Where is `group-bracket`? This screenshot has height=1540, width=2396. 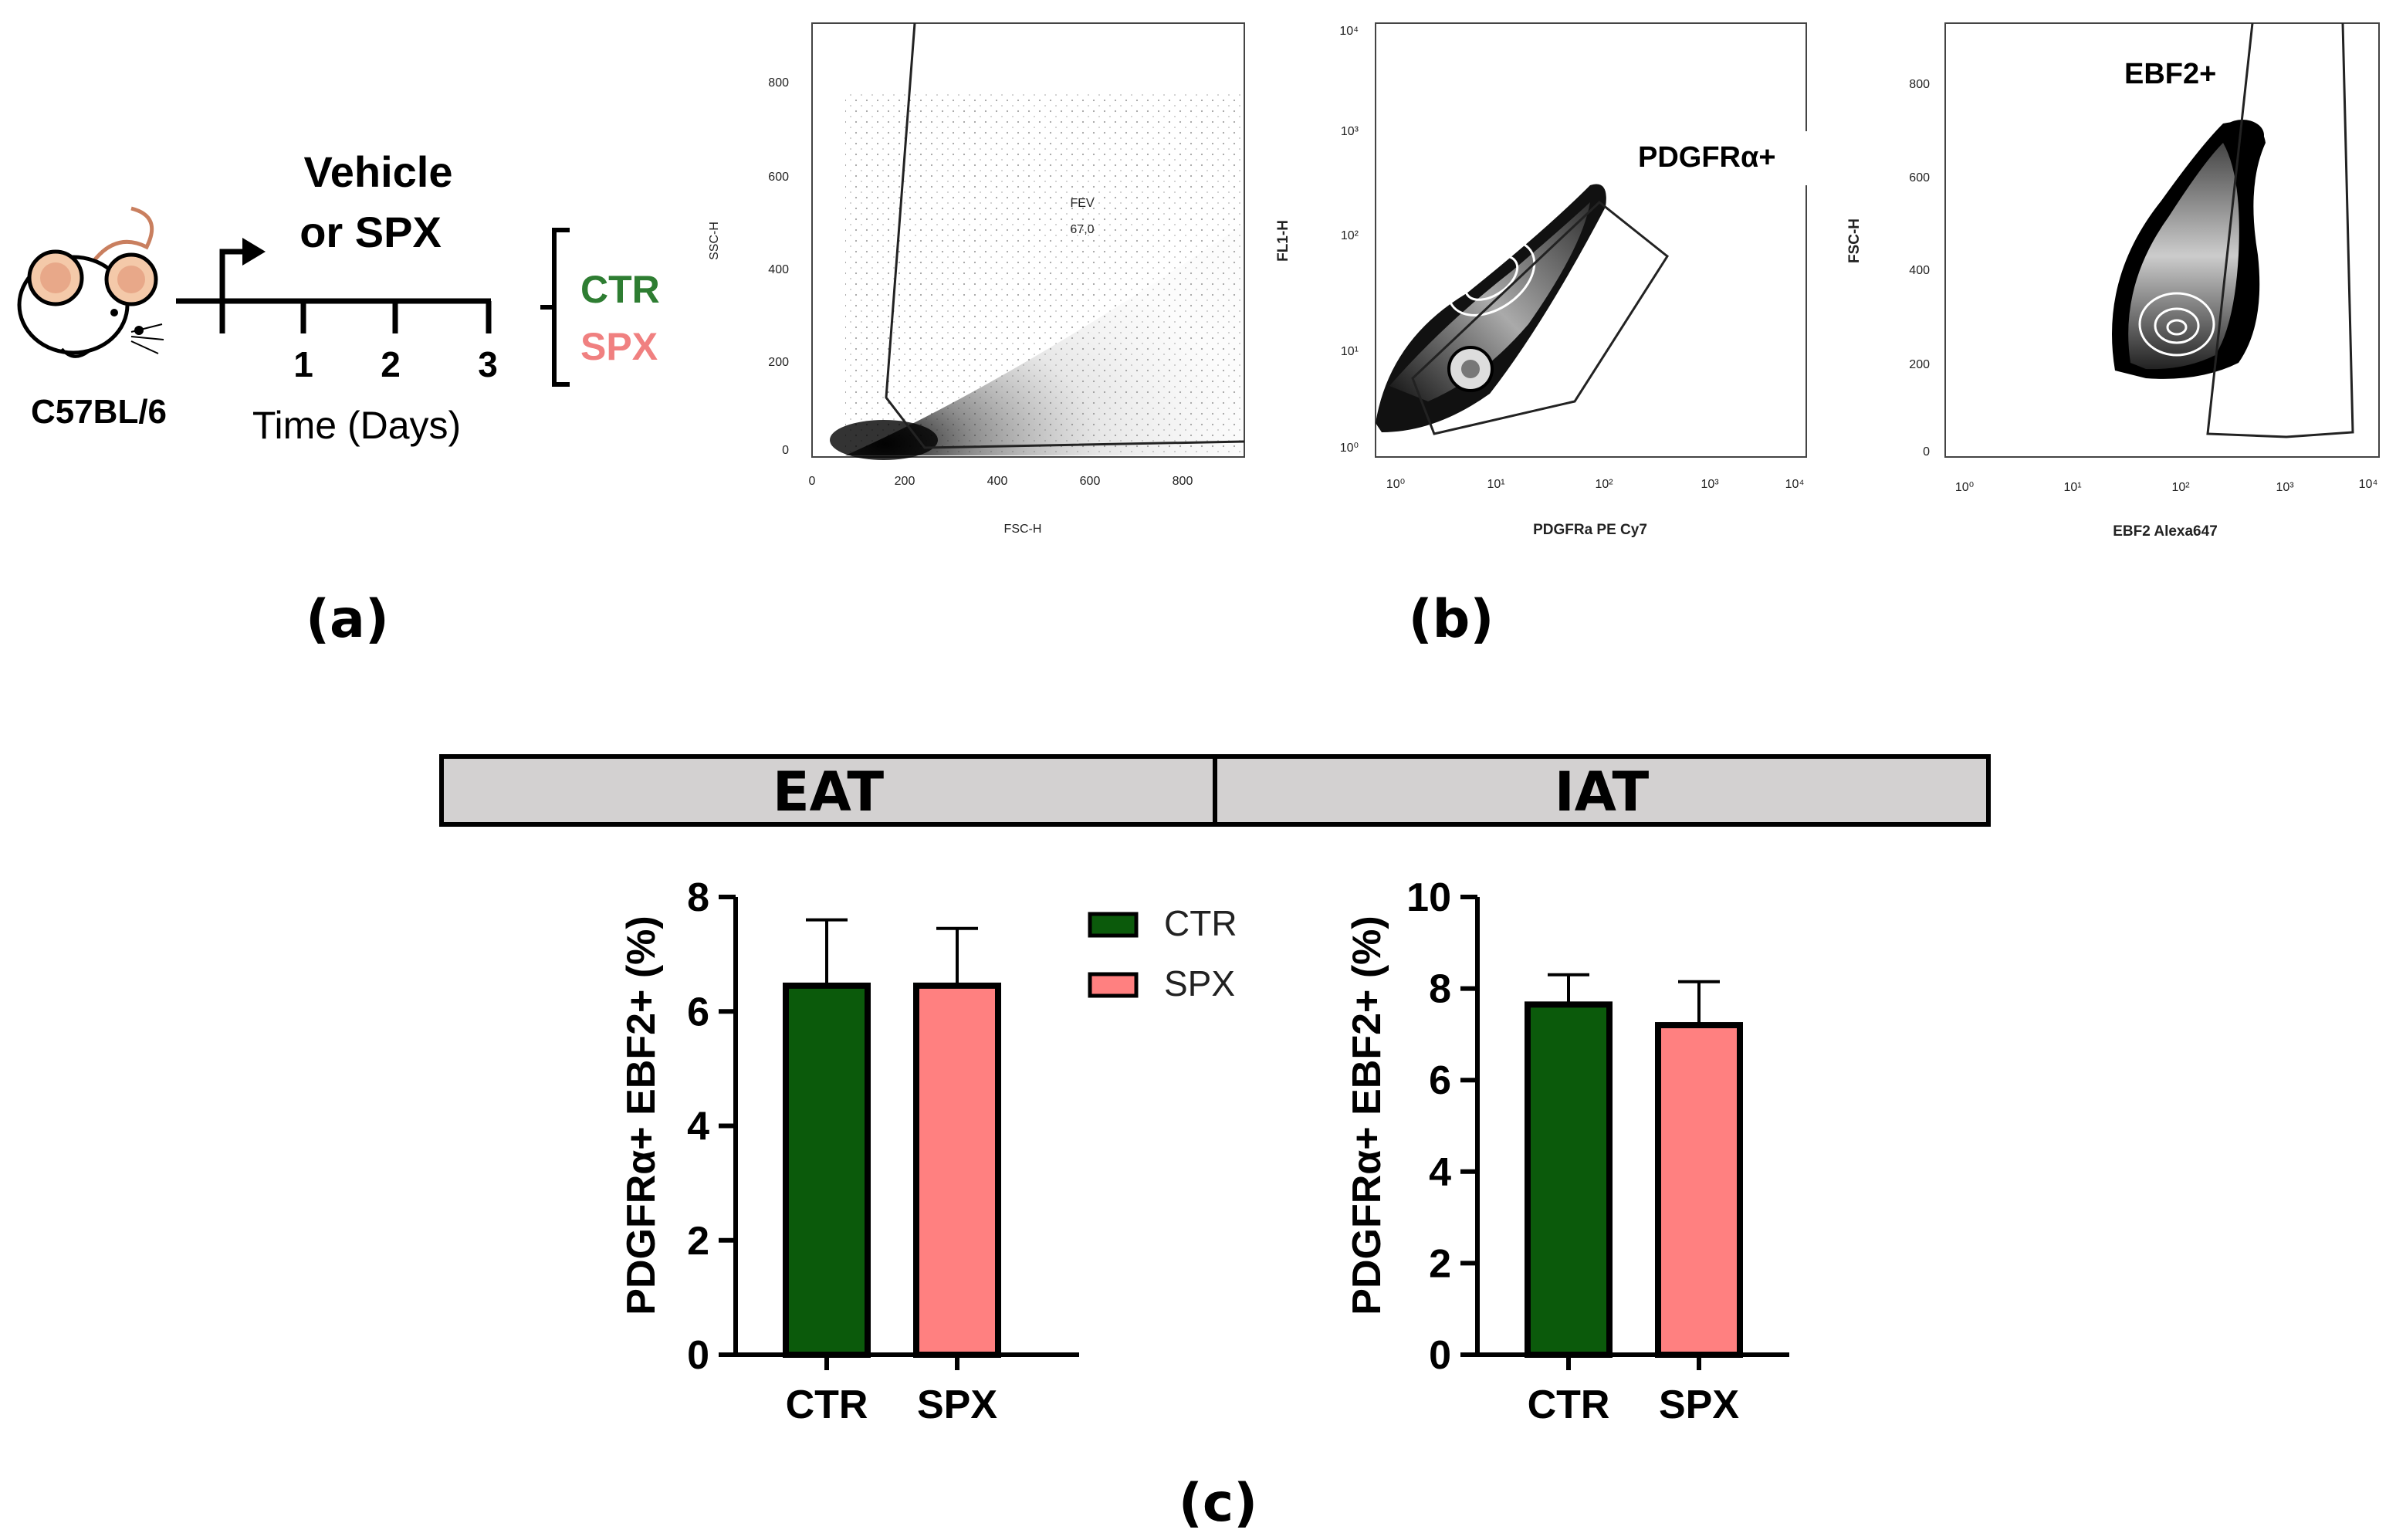
group-bracket is located at coordinates (555, 307).